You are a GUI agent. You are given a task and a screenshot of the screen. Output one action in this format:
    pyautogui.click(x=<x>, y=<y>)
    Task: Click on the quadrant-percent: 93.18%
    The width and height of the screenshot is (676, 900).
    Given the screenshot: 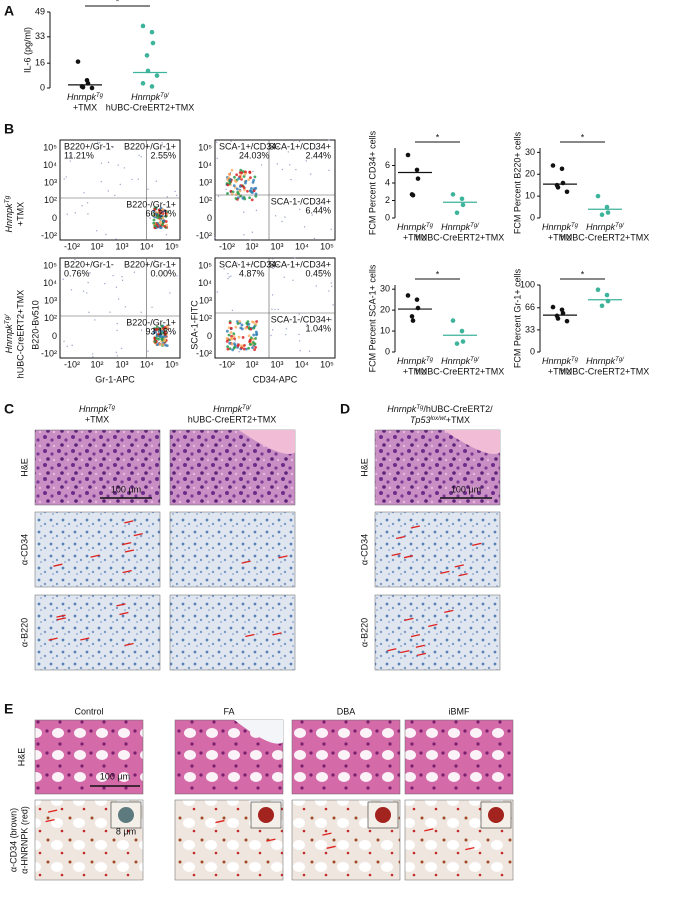 What is the action you would take?
    pyautogui.click(x=160, y=331)
    